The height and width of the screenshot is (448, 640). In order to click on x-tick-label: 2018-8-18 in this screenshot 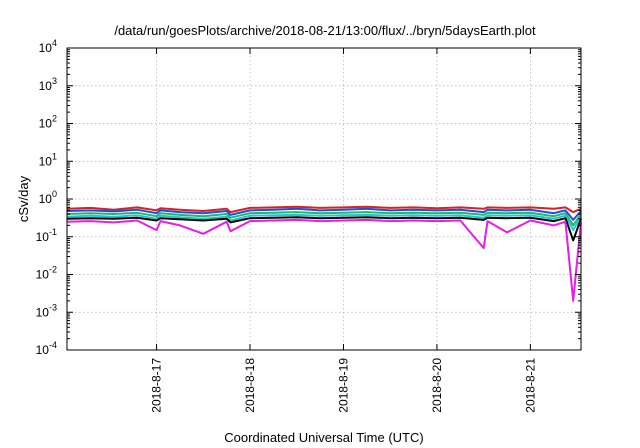, I will do `click(250, 385)`.